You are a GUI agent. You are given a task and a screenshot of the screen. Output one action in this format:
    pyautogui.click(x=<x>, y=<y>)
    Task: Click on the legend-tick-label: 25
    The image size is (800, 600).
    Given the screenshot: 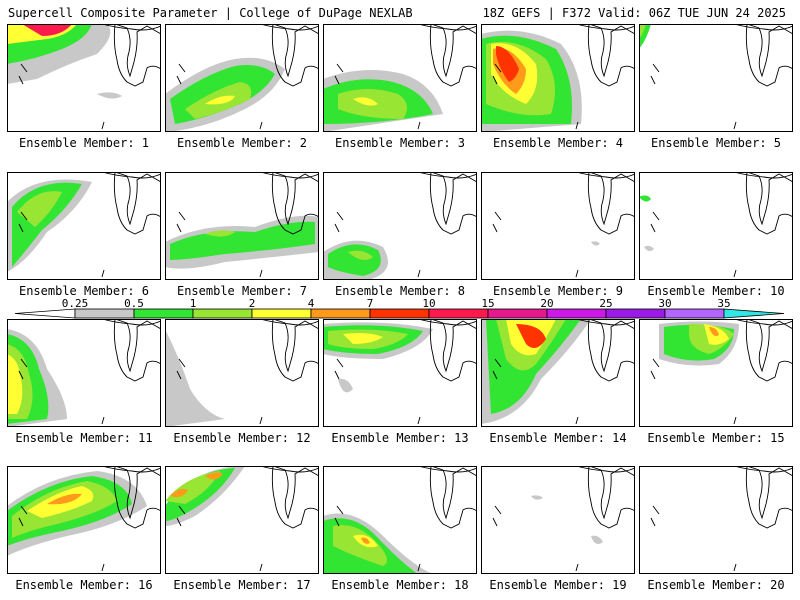 What is the action you would take?
    pyautogui.click(x=606, y=303)
    